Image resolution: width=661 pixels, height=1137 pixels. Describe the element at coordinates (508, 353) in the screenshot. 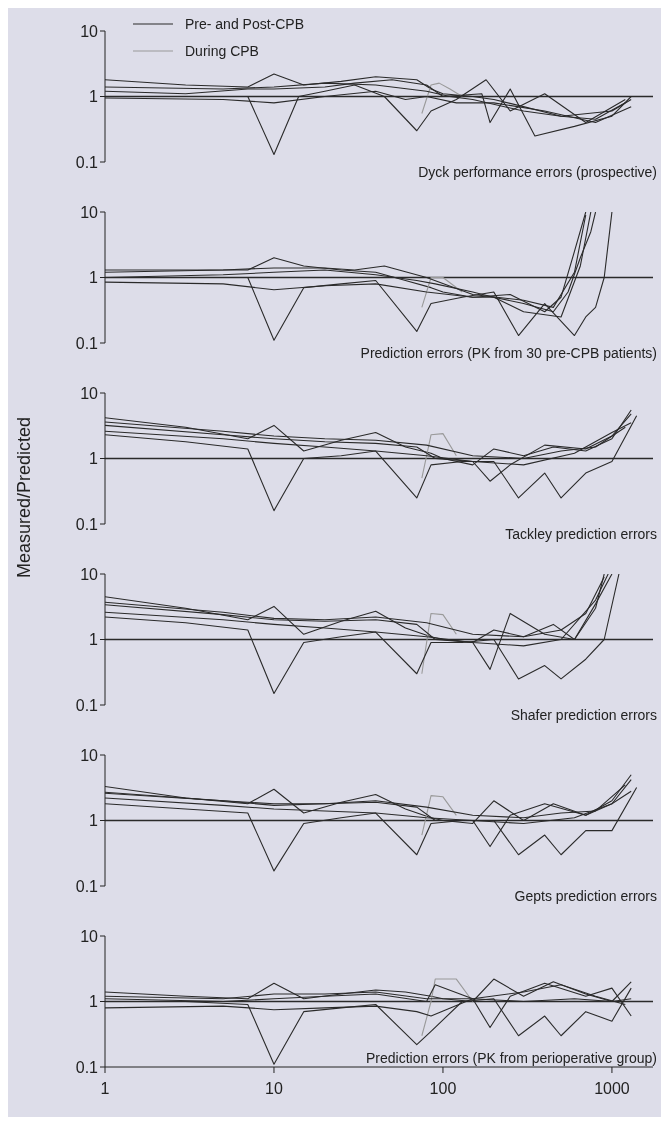

I see `text: Prediction errors (PK from 30 pre-CPB patients)` at that location.